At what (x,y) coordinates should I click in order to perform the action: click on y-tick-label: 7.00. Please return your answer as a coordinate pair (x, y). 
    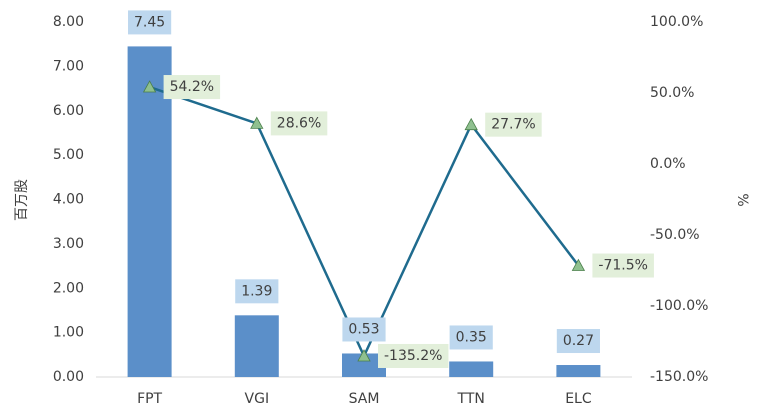
    Looking at the image, I should click on (68, 66).